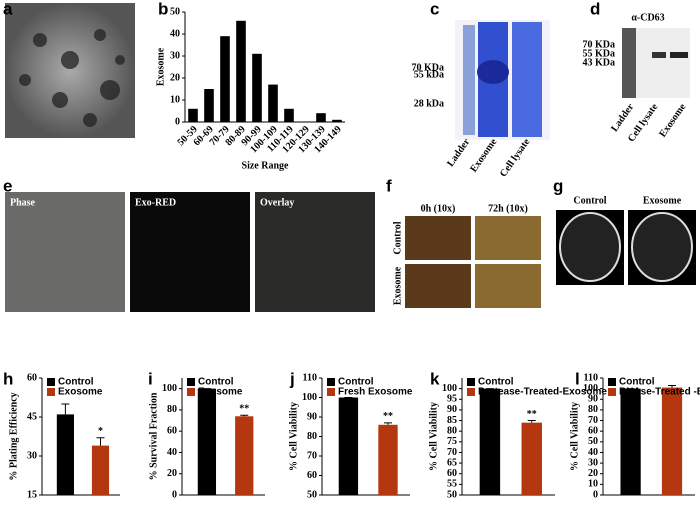 Image resolution: width=700 pixels, height=507 pixels. Describe the element at coordinates (508, 208) in the screenshot. I see `column-label: 72h (10x)` at that location.